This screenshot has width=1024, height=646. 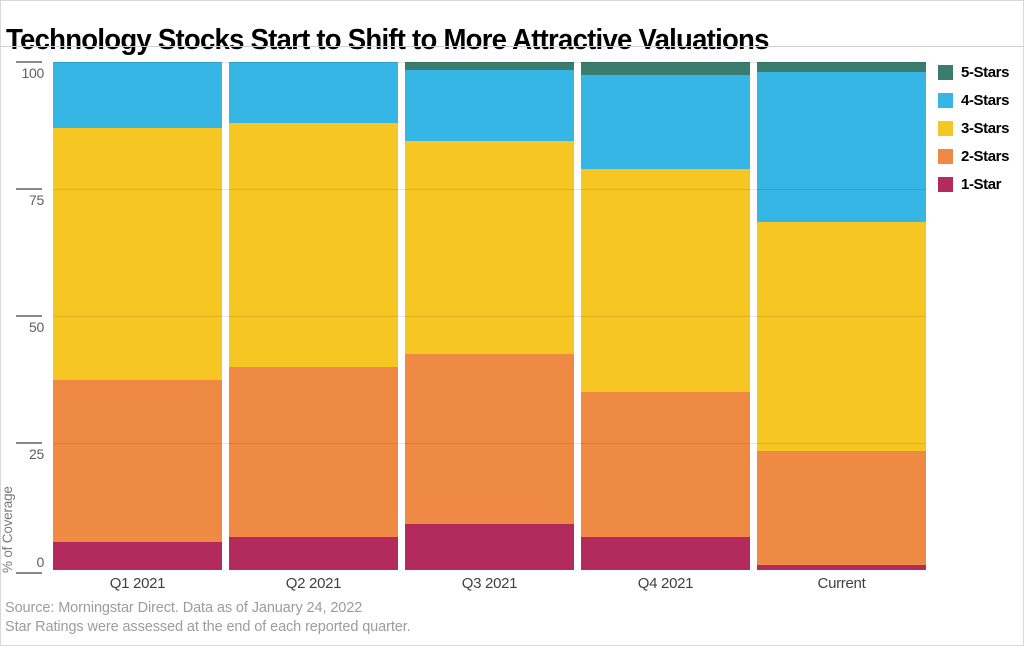 I want to click on legend-item-2-stars: 2-Stars, so click(x=974, y=156).